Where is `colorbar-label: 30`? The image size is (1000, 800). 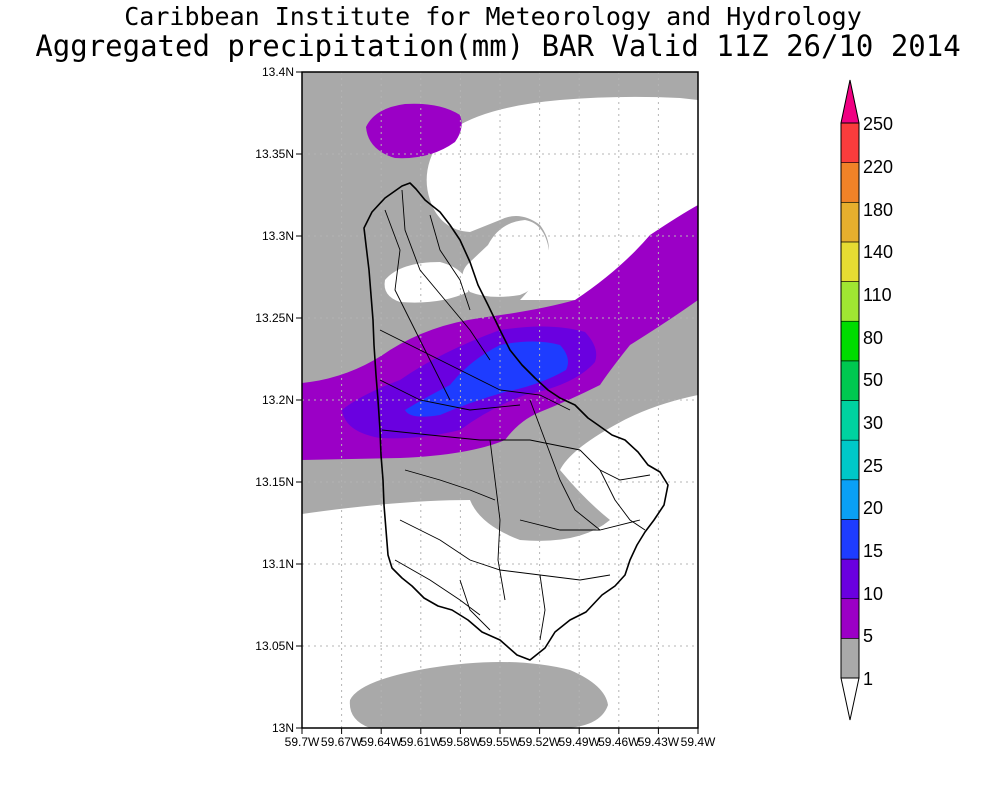 colorbar-label: 30 is located at coordinates (873, 423).